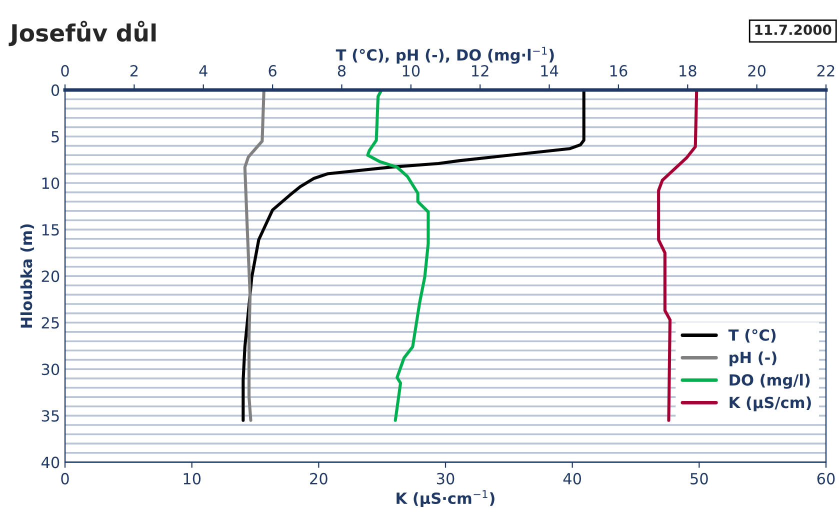  What do you see at coordinates (572, 478) in the screenshot?
I see `x-tick-label: 40` at bounding box center [572, 478].